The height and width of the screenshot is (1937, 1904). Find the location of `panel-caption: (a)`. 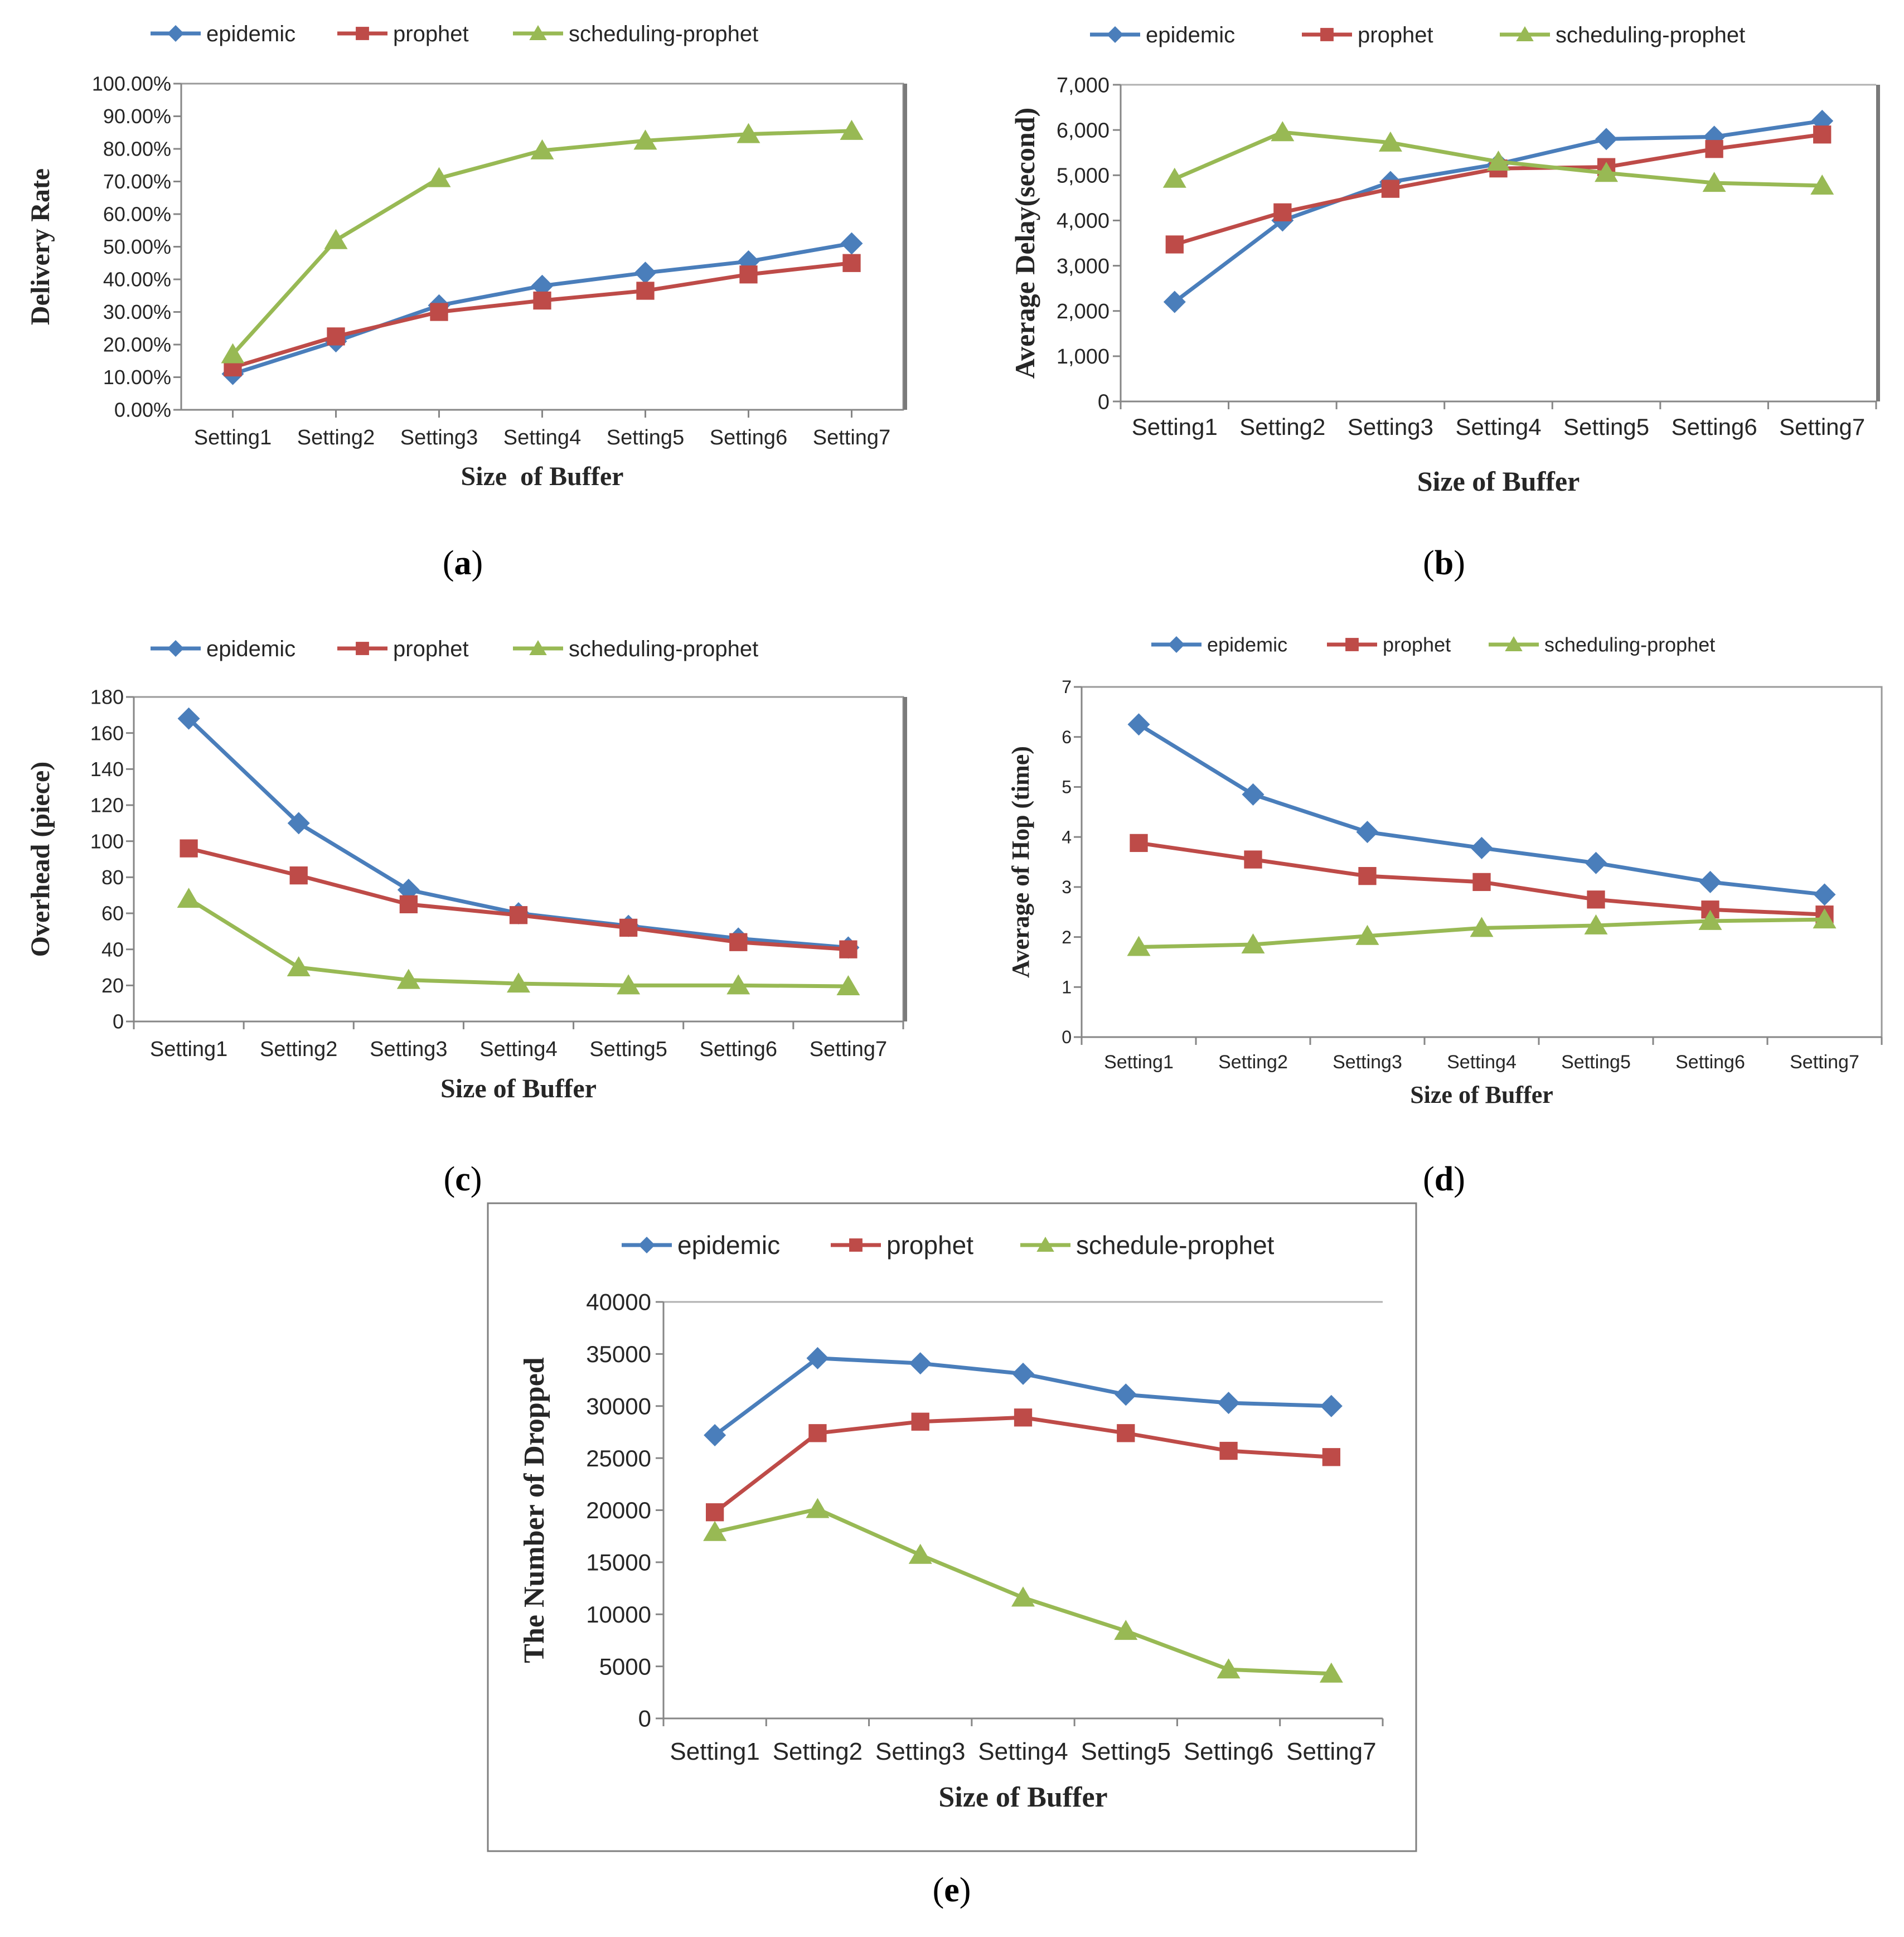

panel-caption: (a) is located at coordinates (463, 563).